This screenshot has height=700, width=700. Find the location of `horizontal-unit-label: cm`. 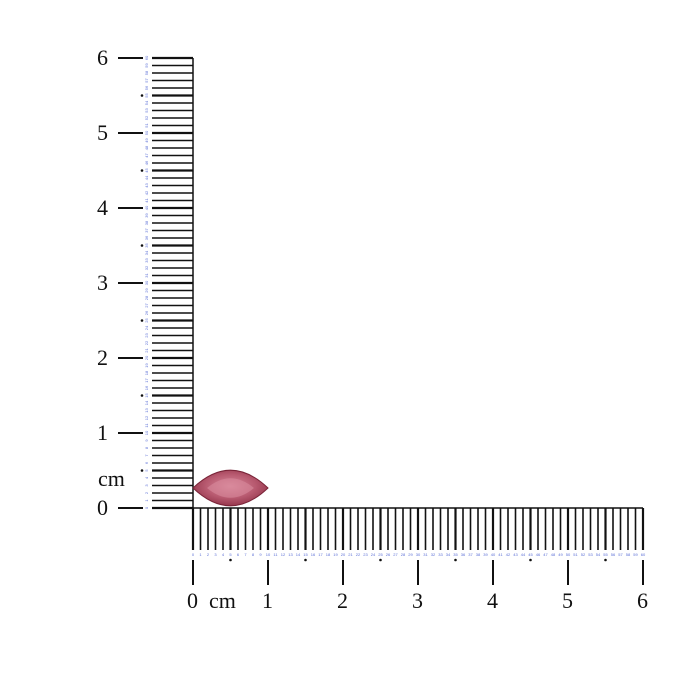

horizontal-unit-label: cm is located at coordinates (222, 600).